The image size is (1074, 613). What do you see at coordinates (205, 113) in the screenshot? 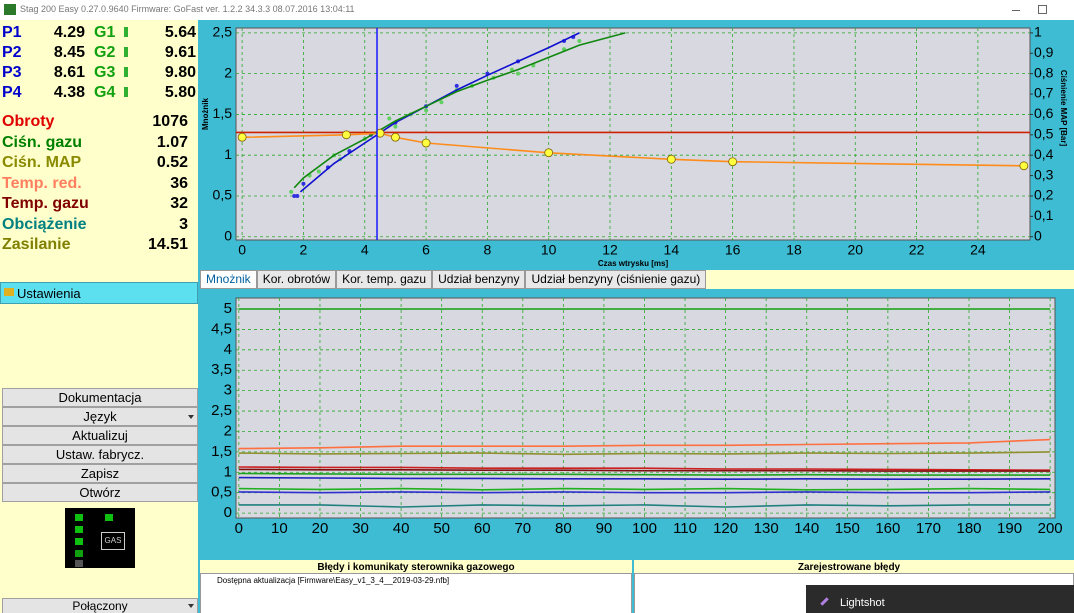
I see `y-axis-title: Mnożnik` at bounding box center [205, 113].